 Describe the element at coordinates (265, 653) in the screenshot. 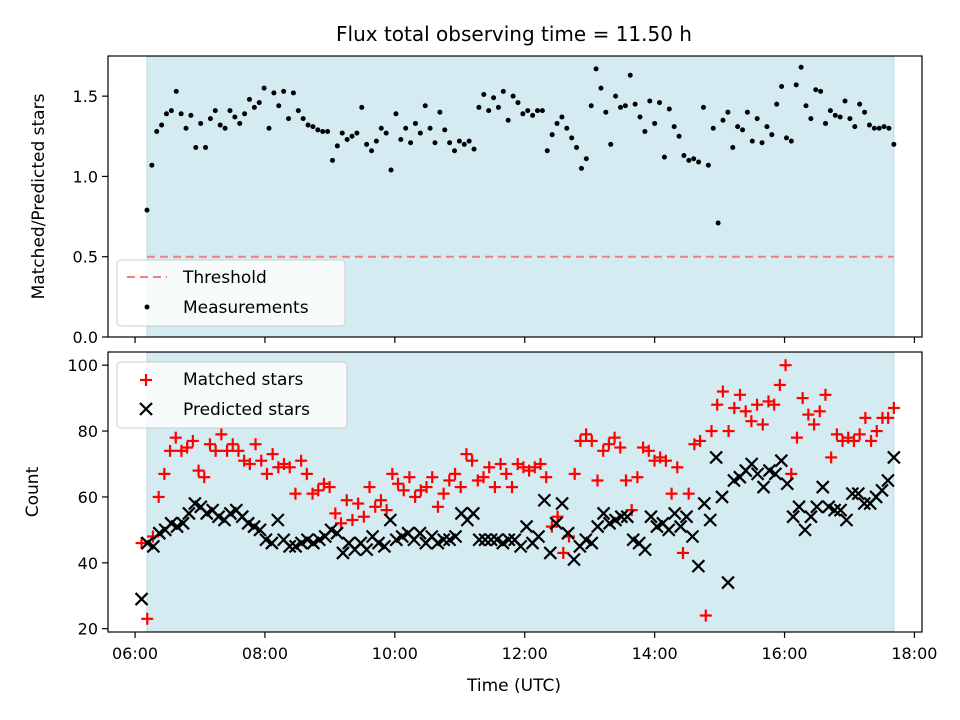

I see `x-tick-label: 08:00` at that location.